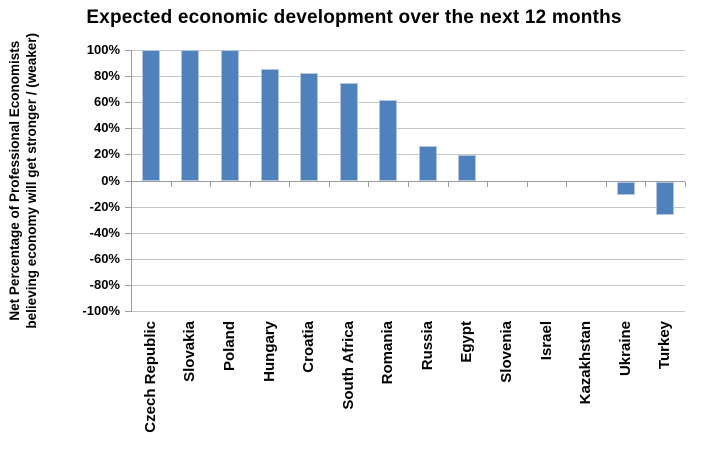 Image resolution: width=708 pixels, height=450 pixels. Describe the element at coordinates (106, 153) in the screenshot. I see `y-tick-label: 20%` at that location.